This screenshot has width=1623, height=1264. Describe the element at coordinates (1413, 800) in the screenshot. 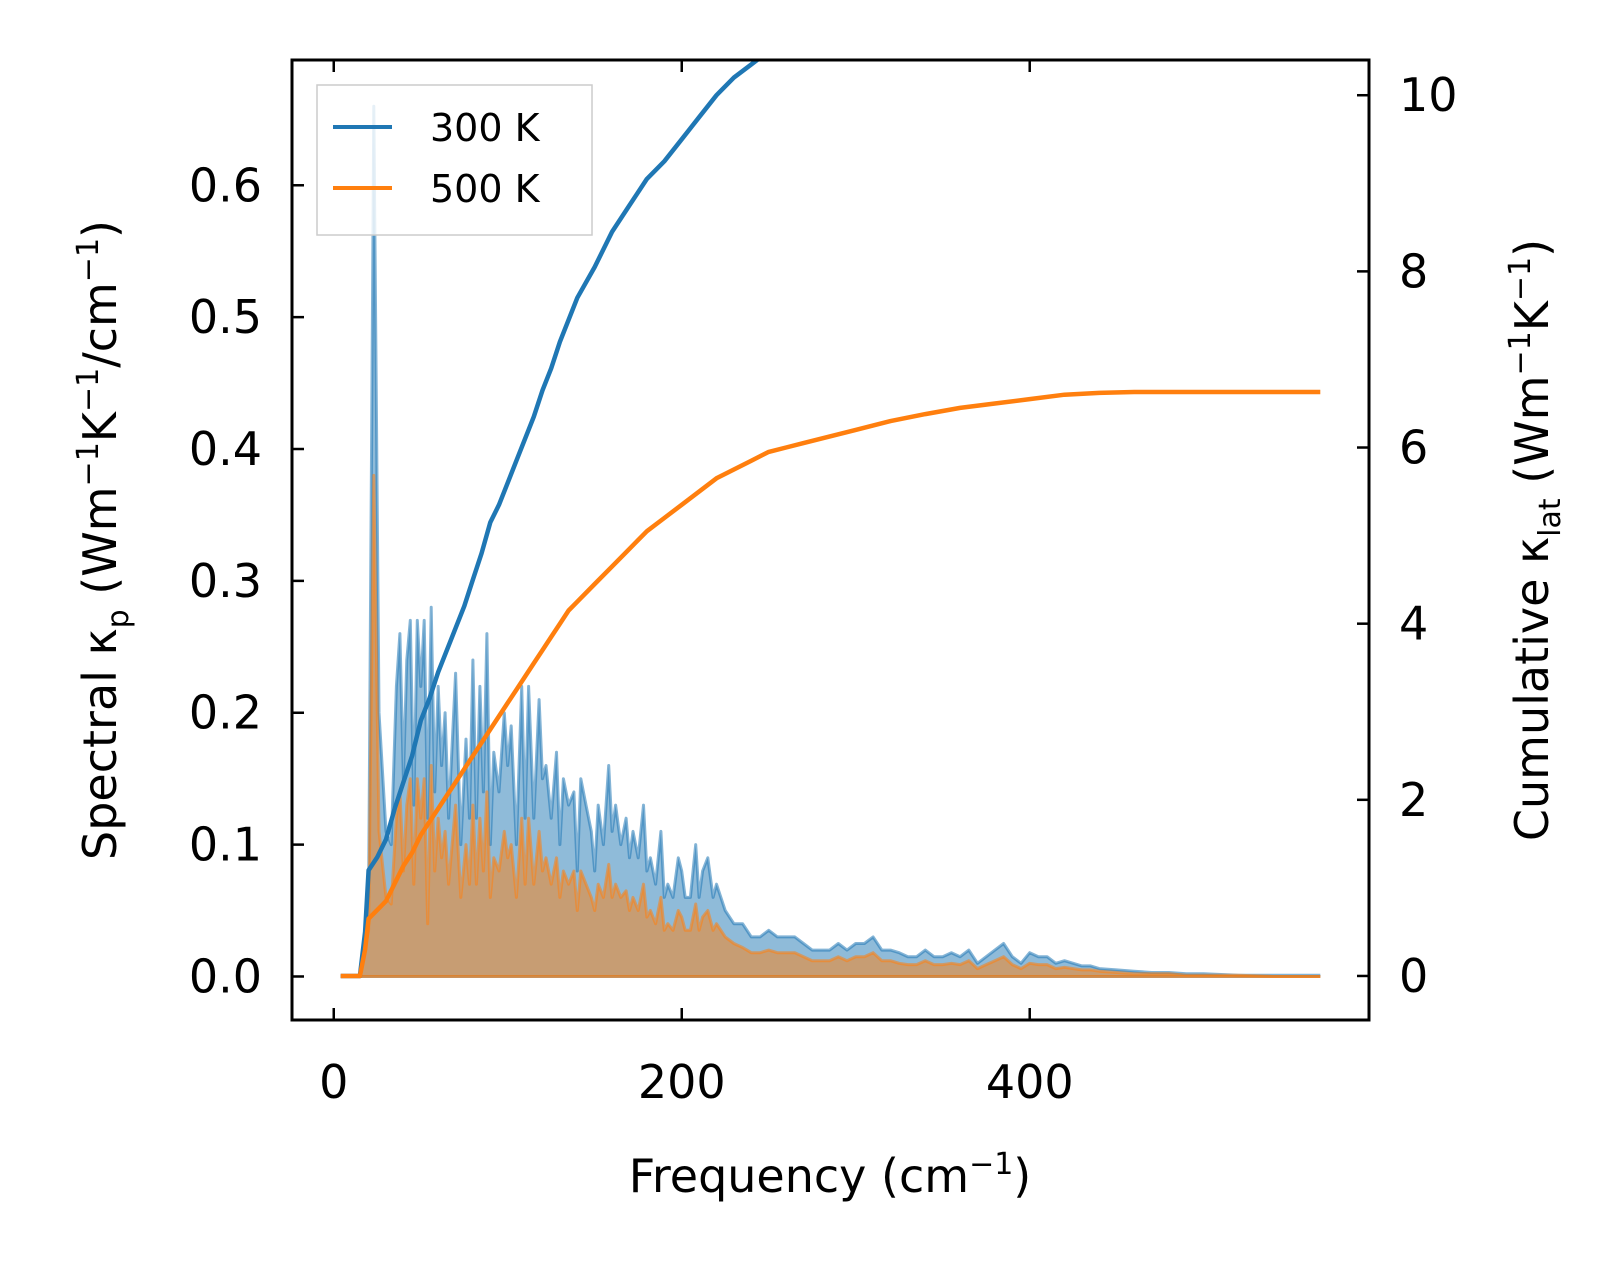

I see `y-tick-label-right: 2` at that location.